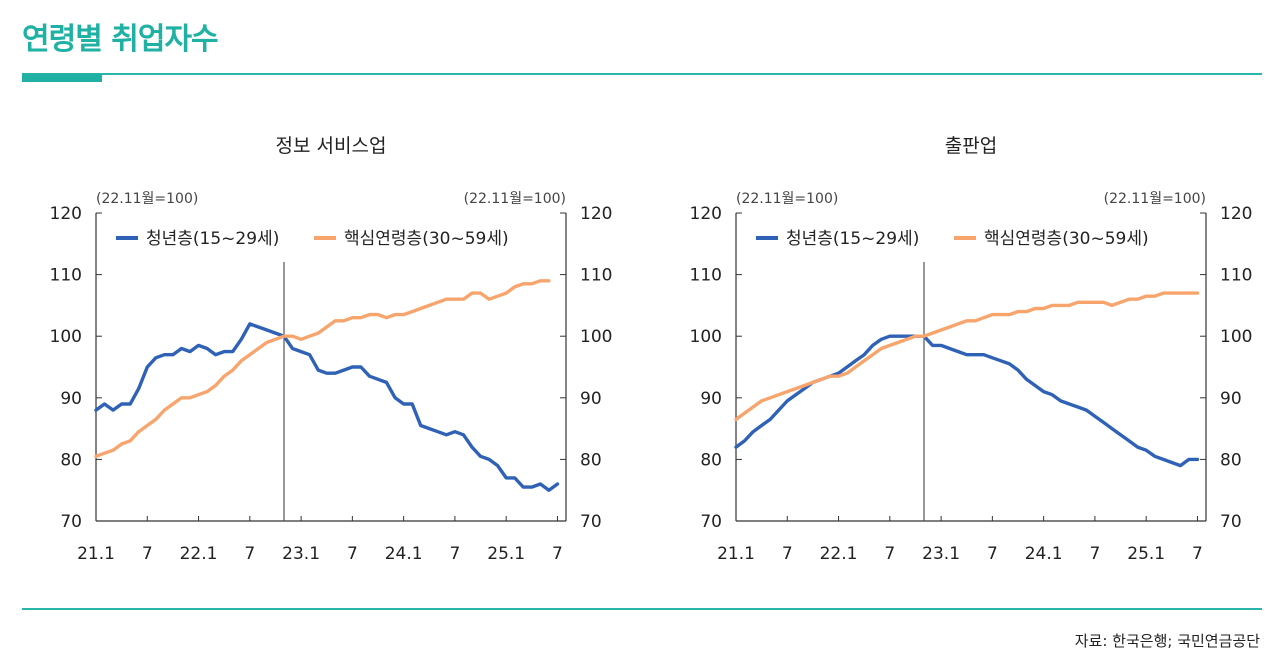  Describe the element at coordinates (62, 78) in the screenshot. I see `header-accent-bar` at that location.